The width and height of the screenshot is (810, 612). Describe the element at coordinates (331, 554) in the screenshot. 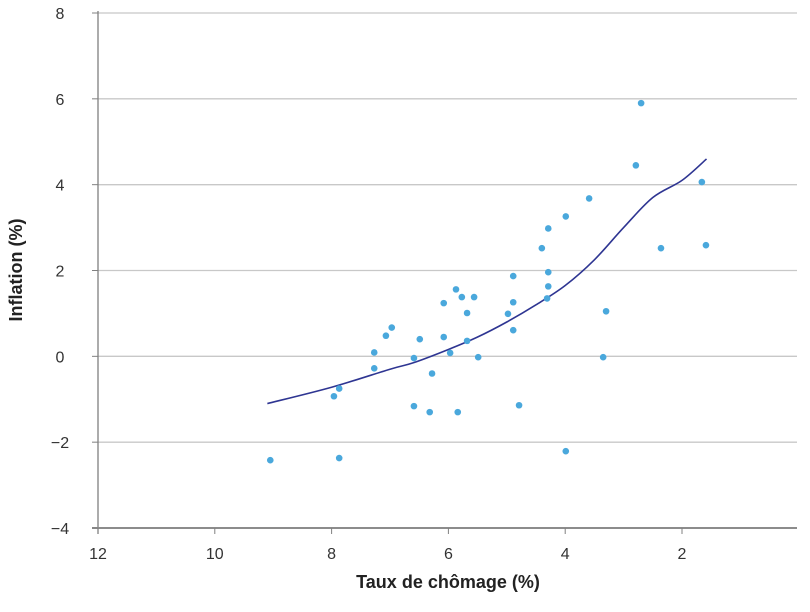

I see `x-tick-label: 8` at that location.